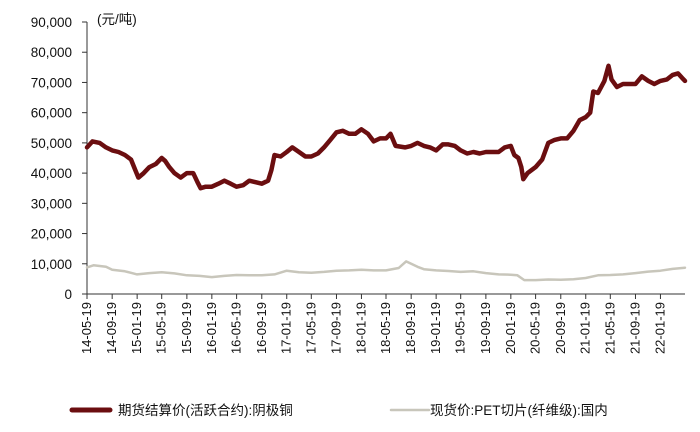  I want to click on x-tick-label: 14-09-19, so click(111, 328).